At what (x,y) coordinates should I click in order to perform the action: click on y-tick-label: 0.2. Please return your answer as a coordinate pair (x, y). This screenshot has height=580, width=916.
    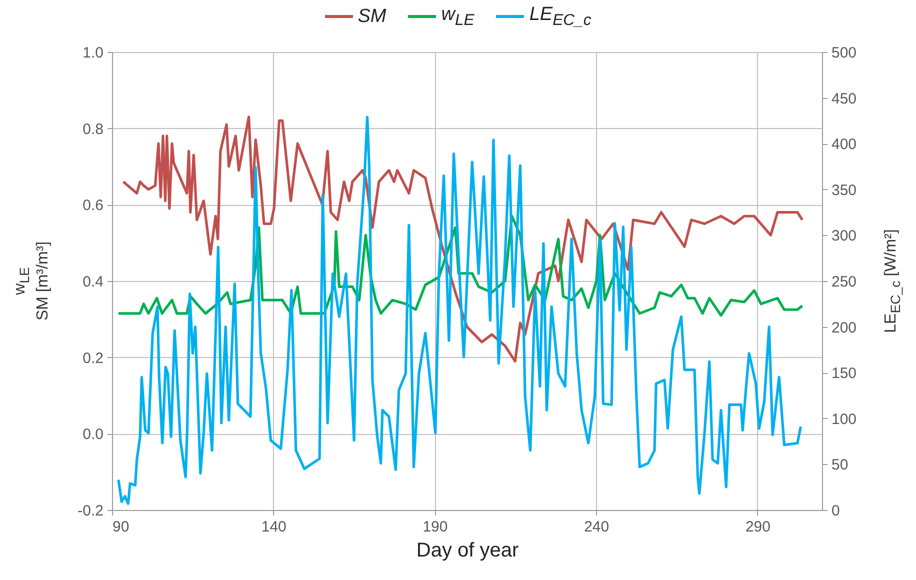
    Looking at the image, I should click on (93, 358).